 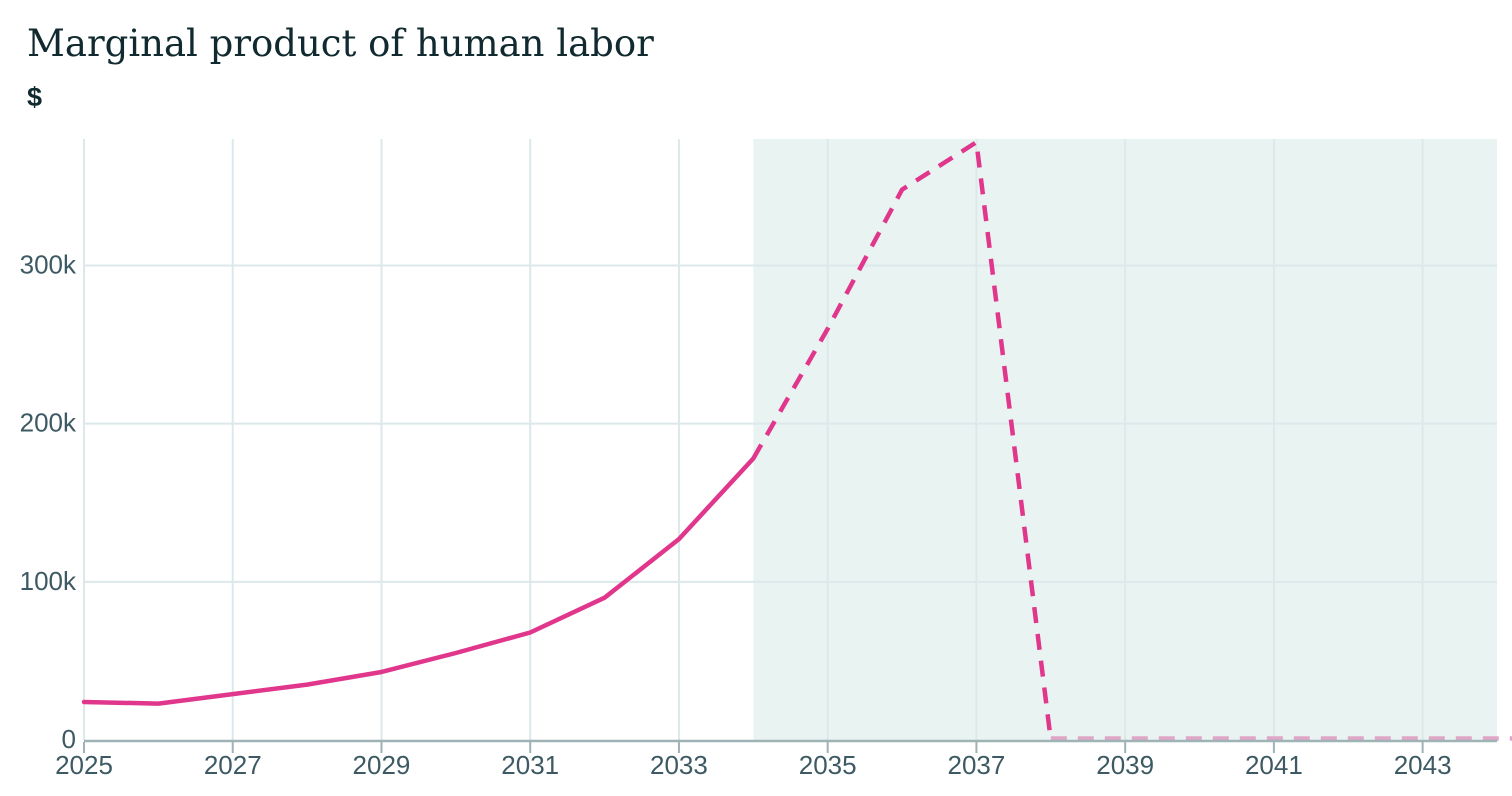 What do you see at coordinates (530, 765) in the screenshot?
I see `x-axis-label: 2031` at bounding box center [530, 765].